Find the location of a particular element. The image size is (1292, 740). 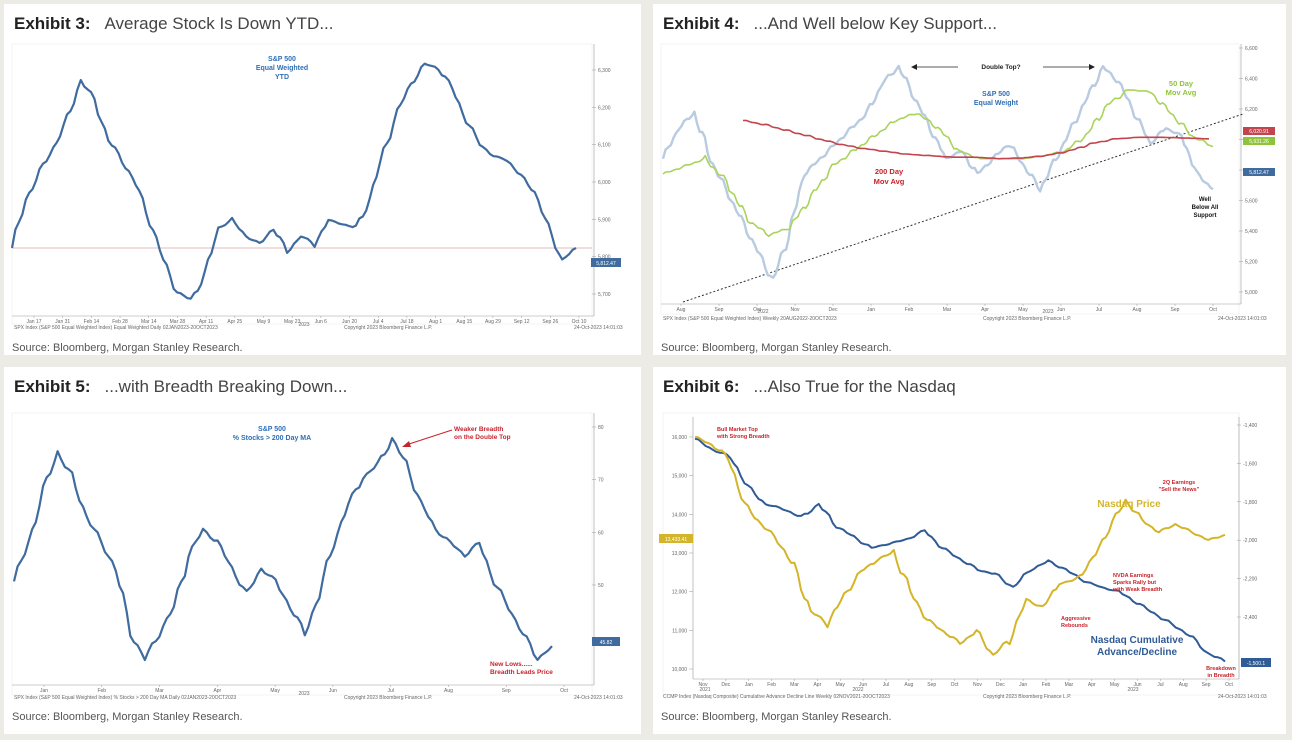

y-tick-label: 6,400 is located at coordinates (1251, 80).